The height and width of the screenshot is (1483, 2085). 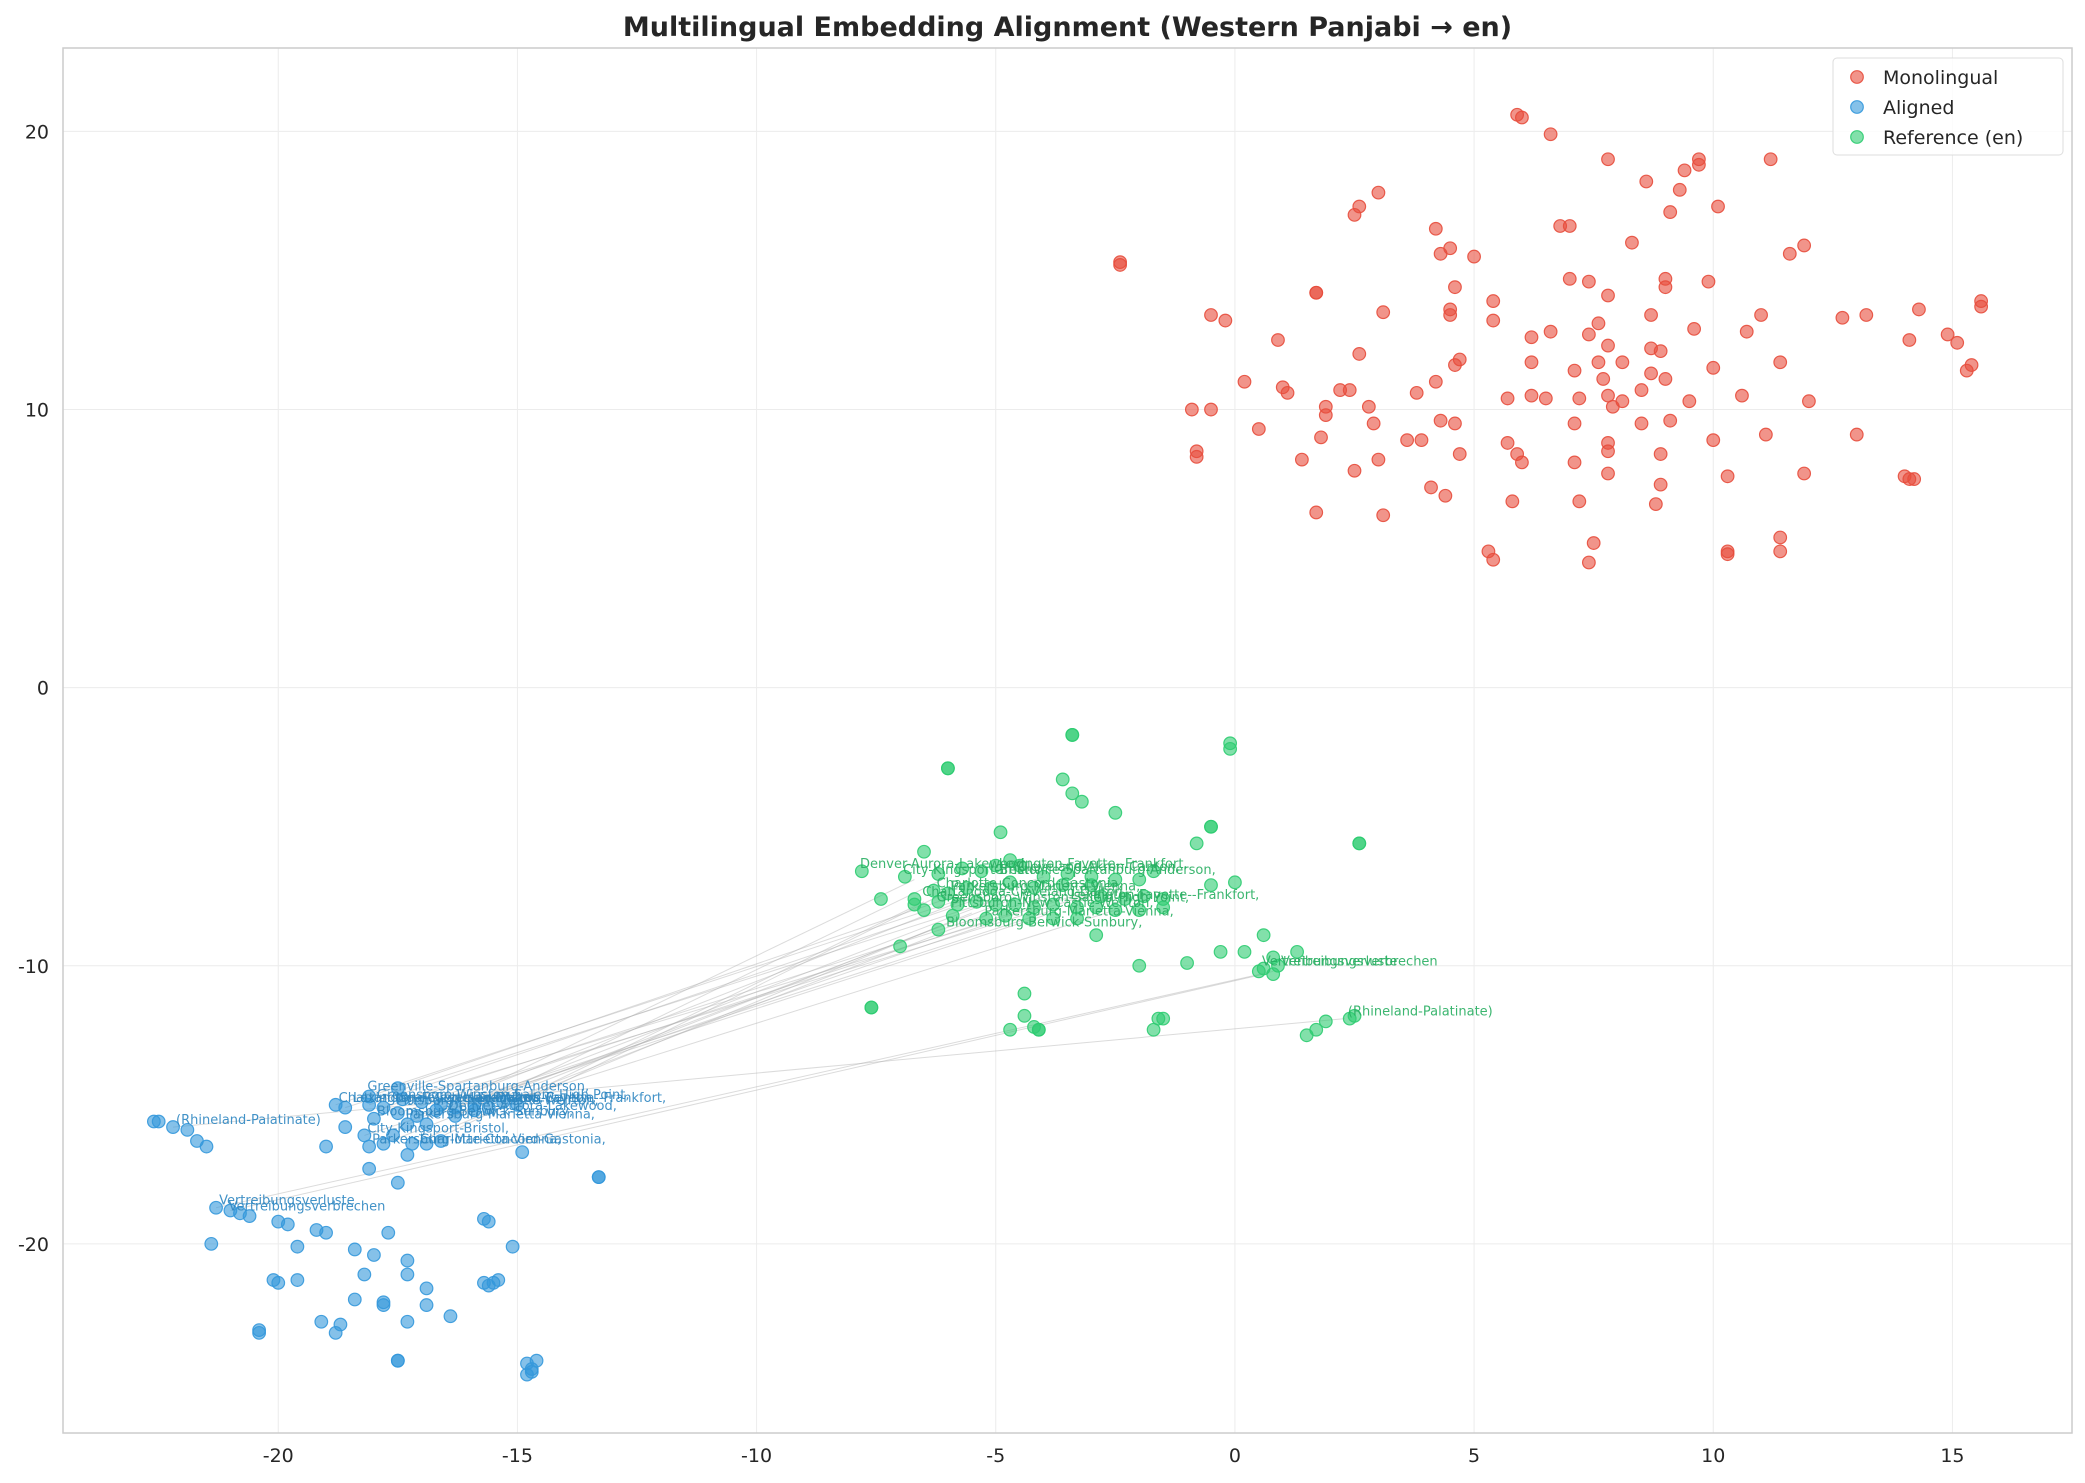 I want to click on reference-point-label: (Rhineland-Palatinate), so click(x=1420, y=1012).